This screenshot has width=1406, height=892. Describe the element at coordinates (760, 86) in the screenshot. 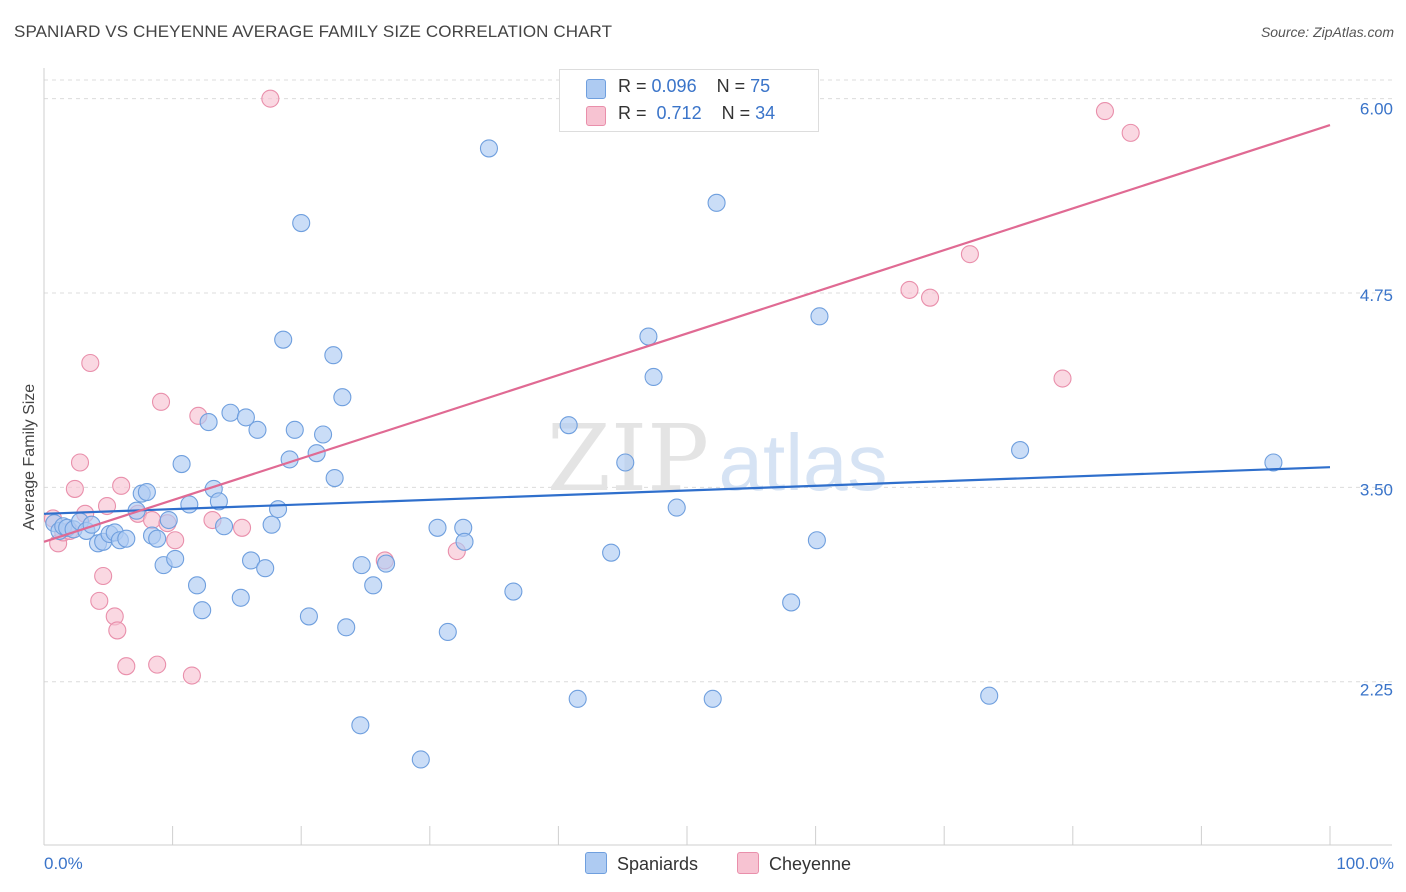

I see `n-value: 75` at that location.